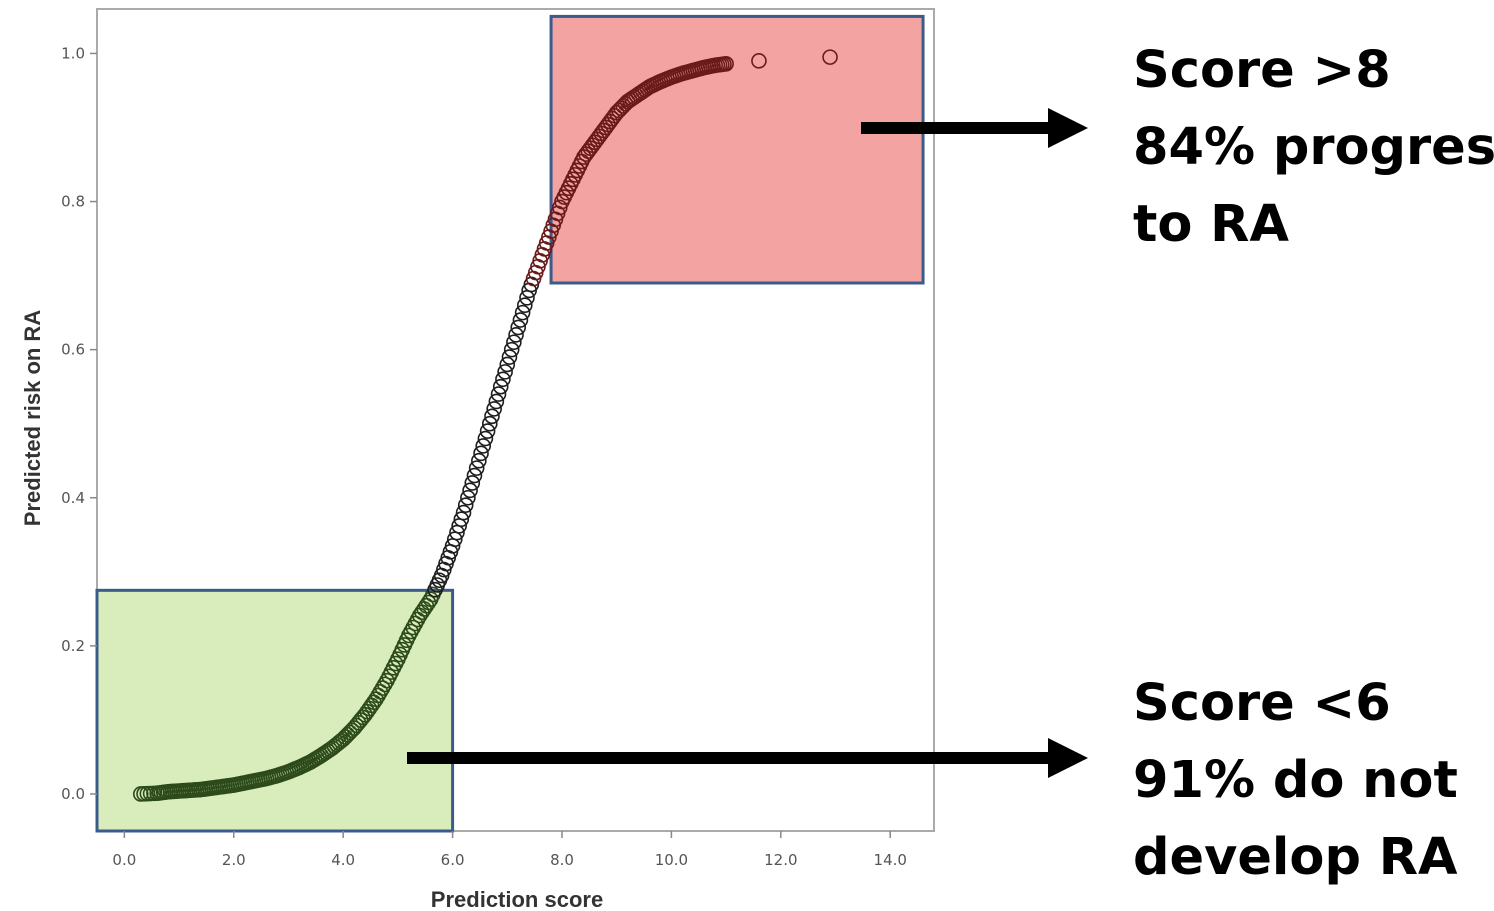 The height and width of the screenshot is (911, 1494). I want to click on y-tick-label: 0.4, so click(73, 498).